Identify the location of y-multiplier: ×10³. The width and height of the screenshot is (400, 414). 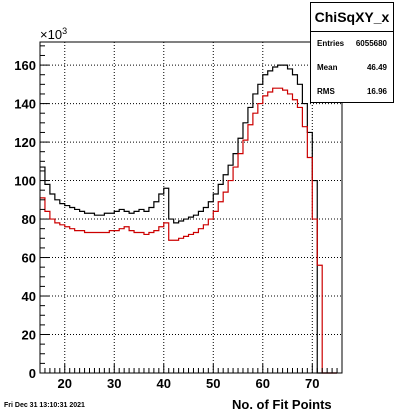
(53, 34).